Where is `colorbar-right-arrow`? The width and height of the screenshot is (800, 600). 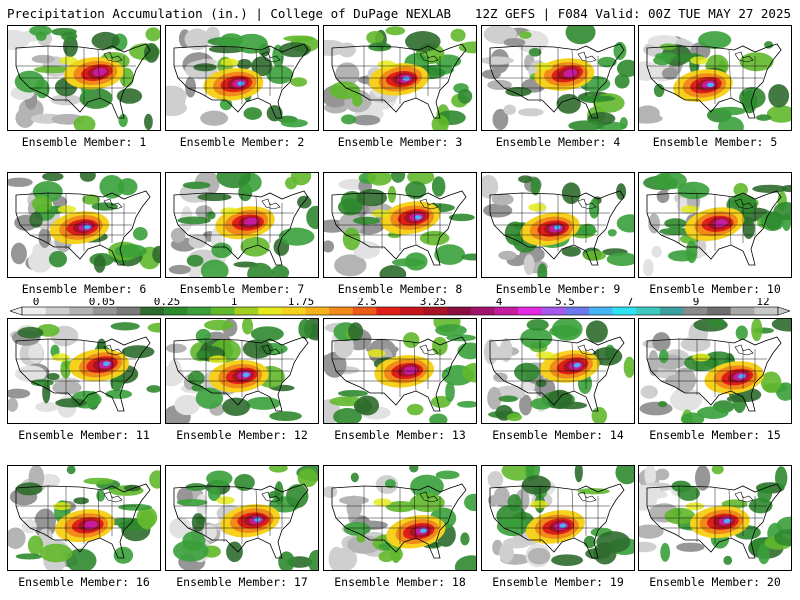 colorbar-right-arrow is located at coordinates (783, 311).